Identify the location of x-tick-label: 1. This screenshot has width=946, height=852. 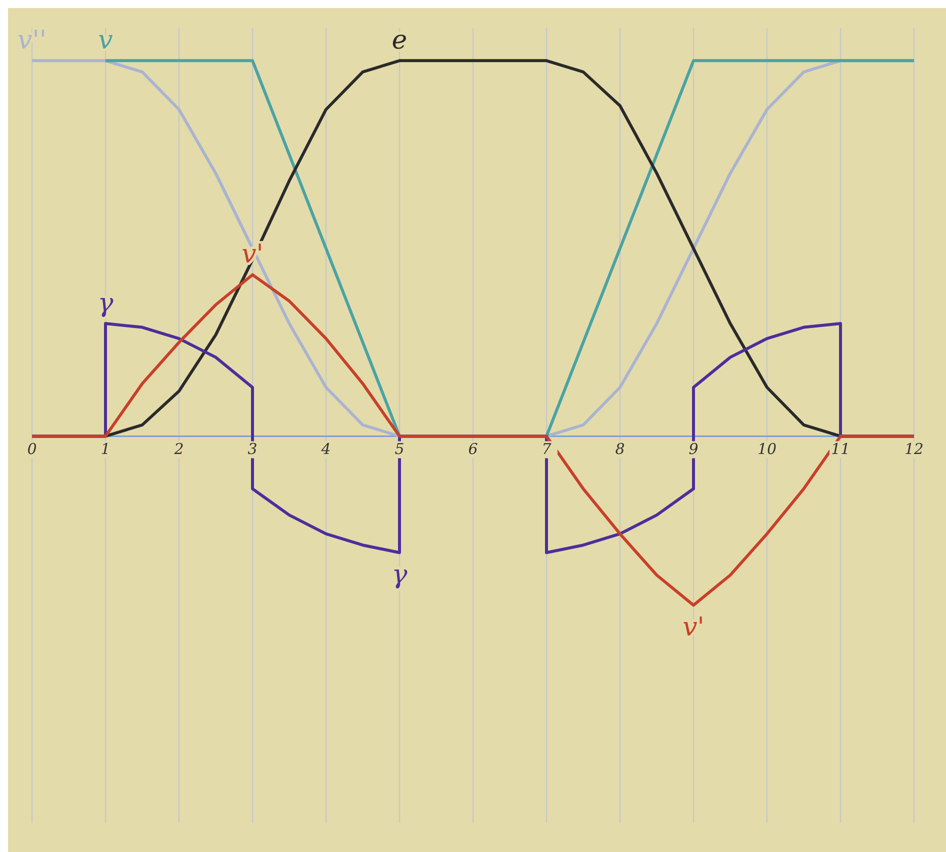
(105, 449).